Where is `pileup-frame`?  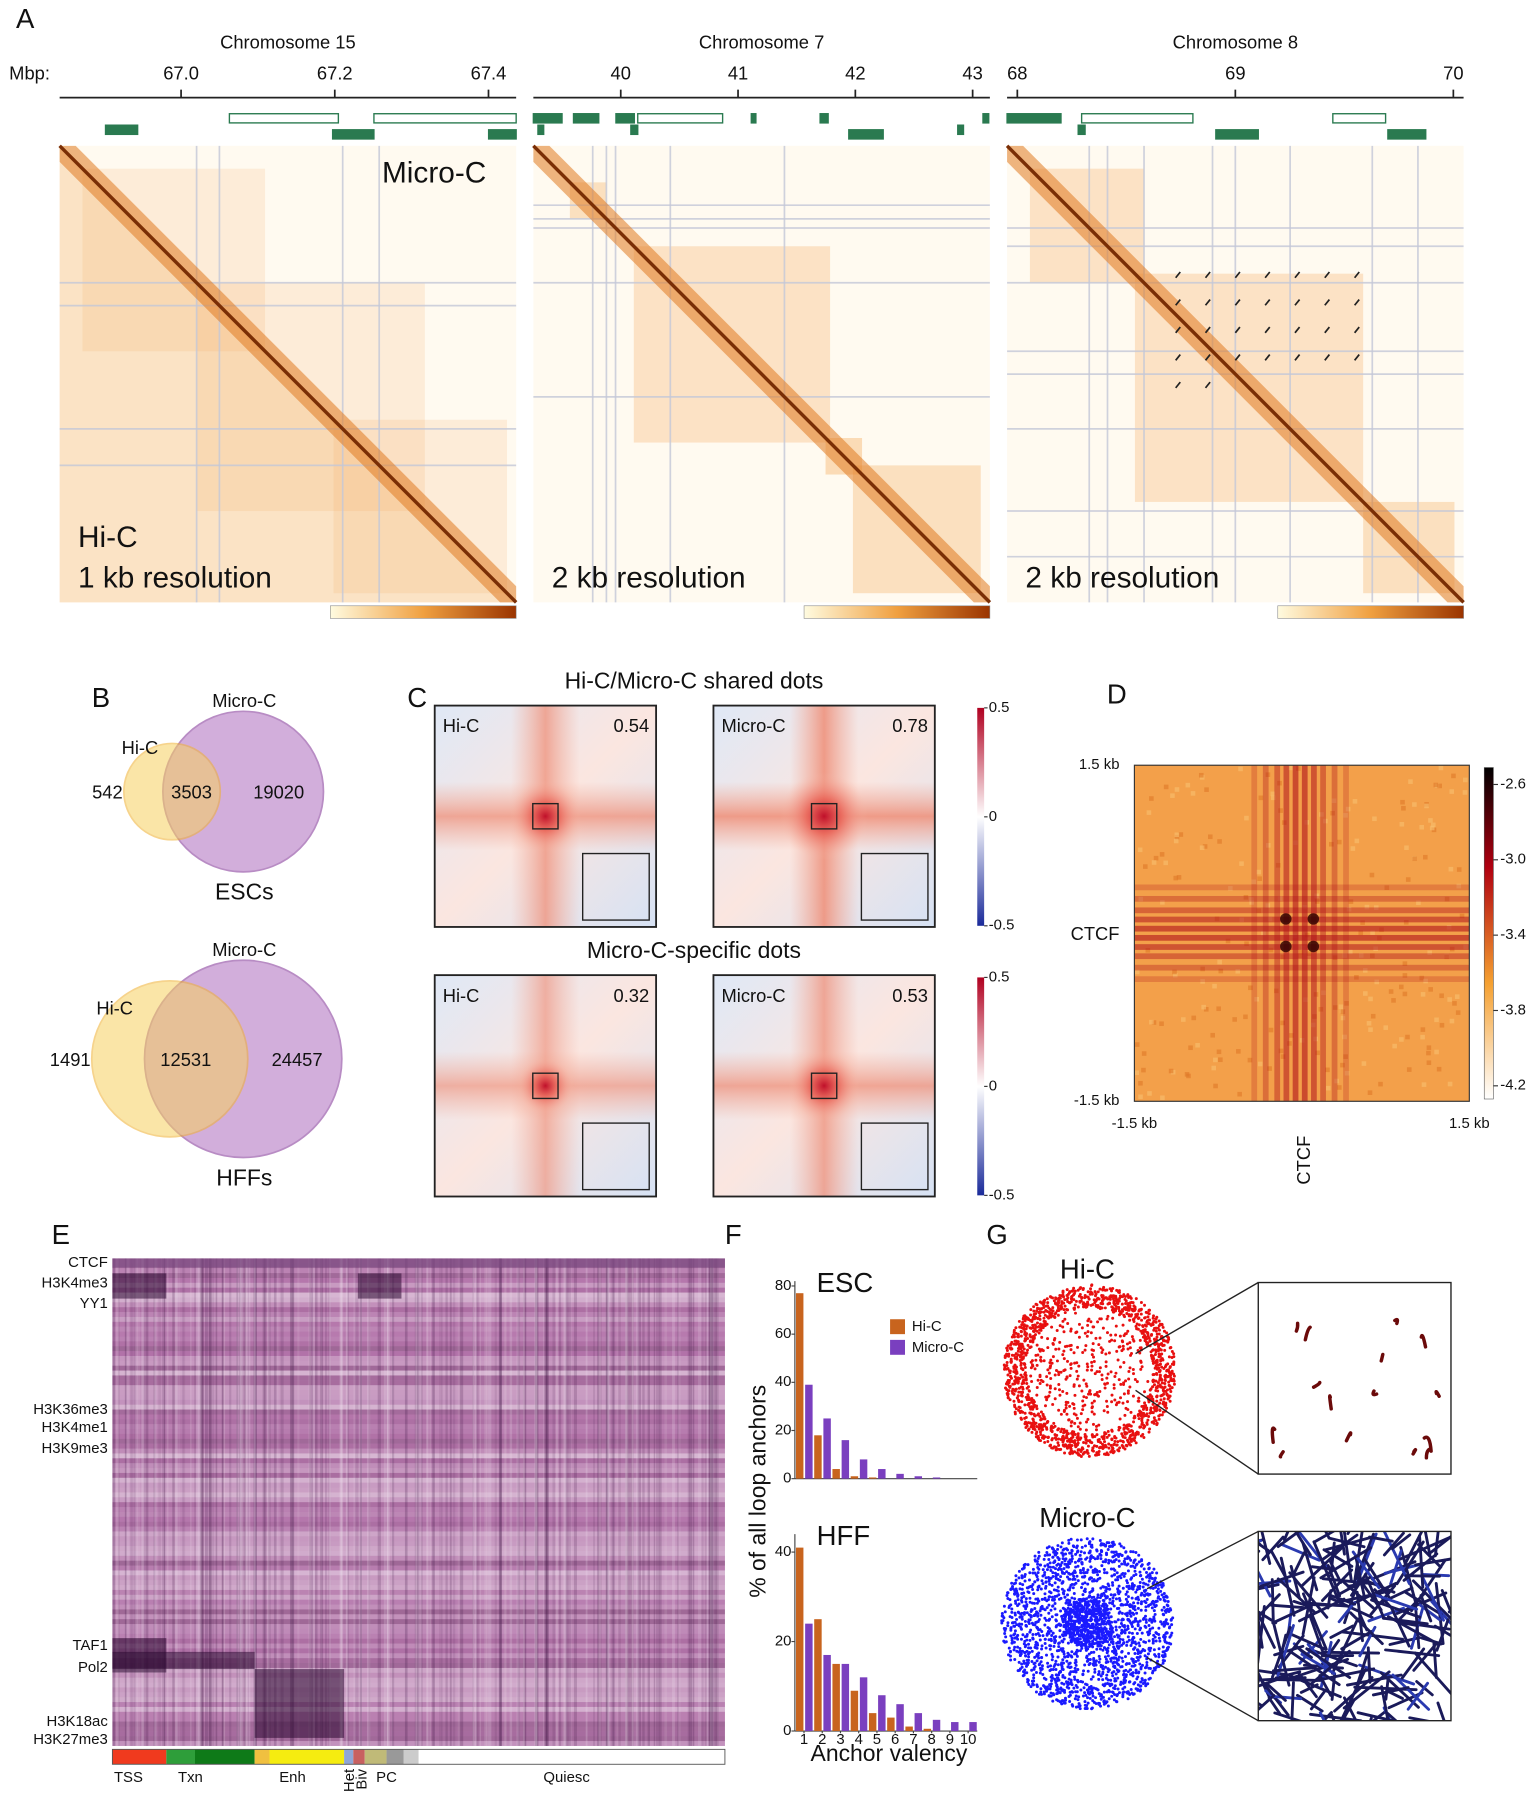
pileup-frame is located at coordinates (824, 1086).